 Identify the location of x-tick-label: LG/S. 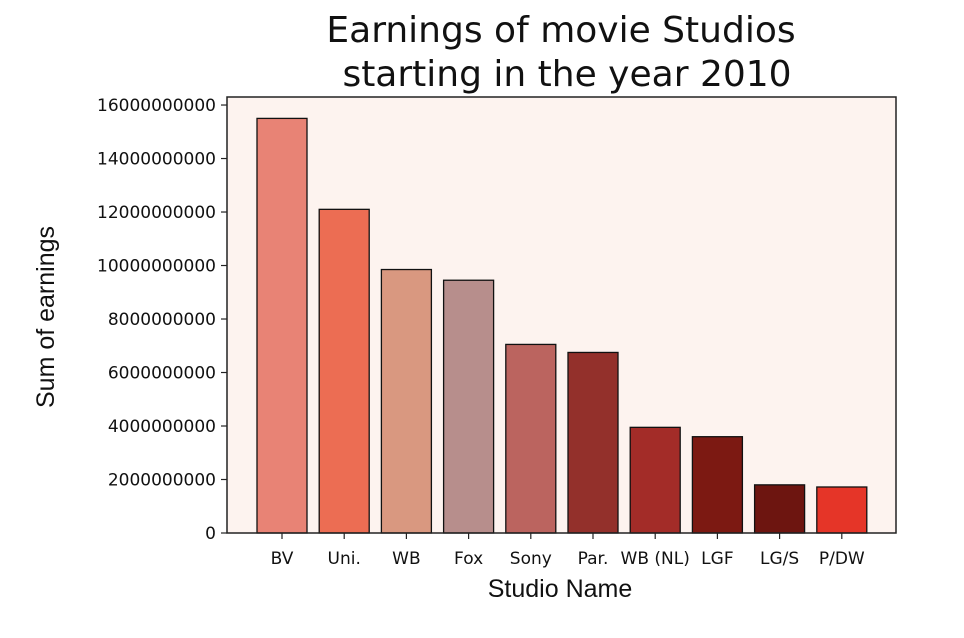
(779, 559).